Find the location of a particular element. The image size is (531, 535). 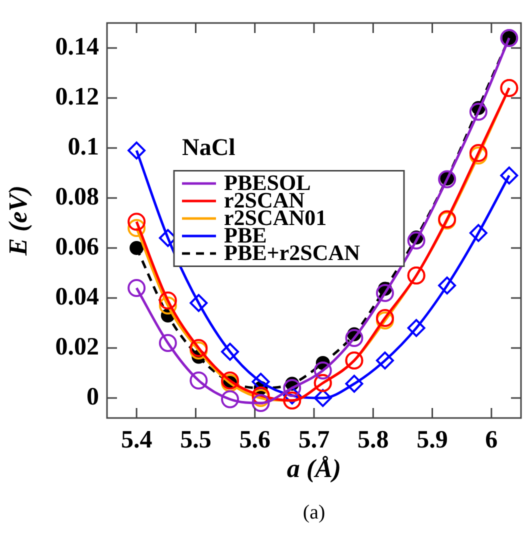

x-axis-title: a (Å) is located at coordinates (314, 469).